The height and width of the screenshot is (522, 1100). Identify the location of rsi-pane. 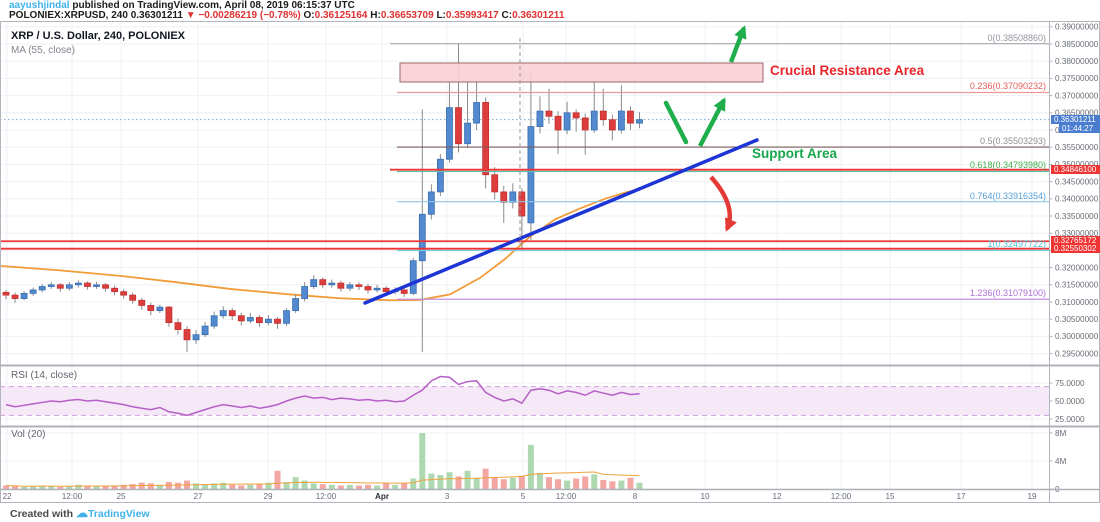
(524, 401).